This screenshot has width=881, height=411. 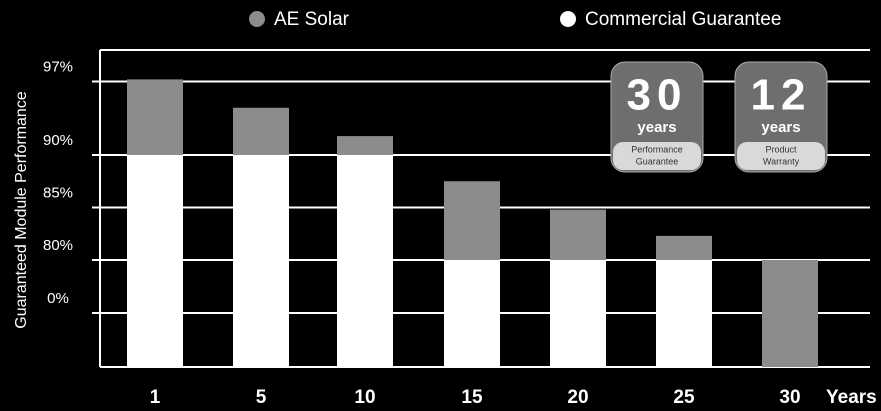 I want to click on x-tick-label: 1, so click(x=155, y=397).